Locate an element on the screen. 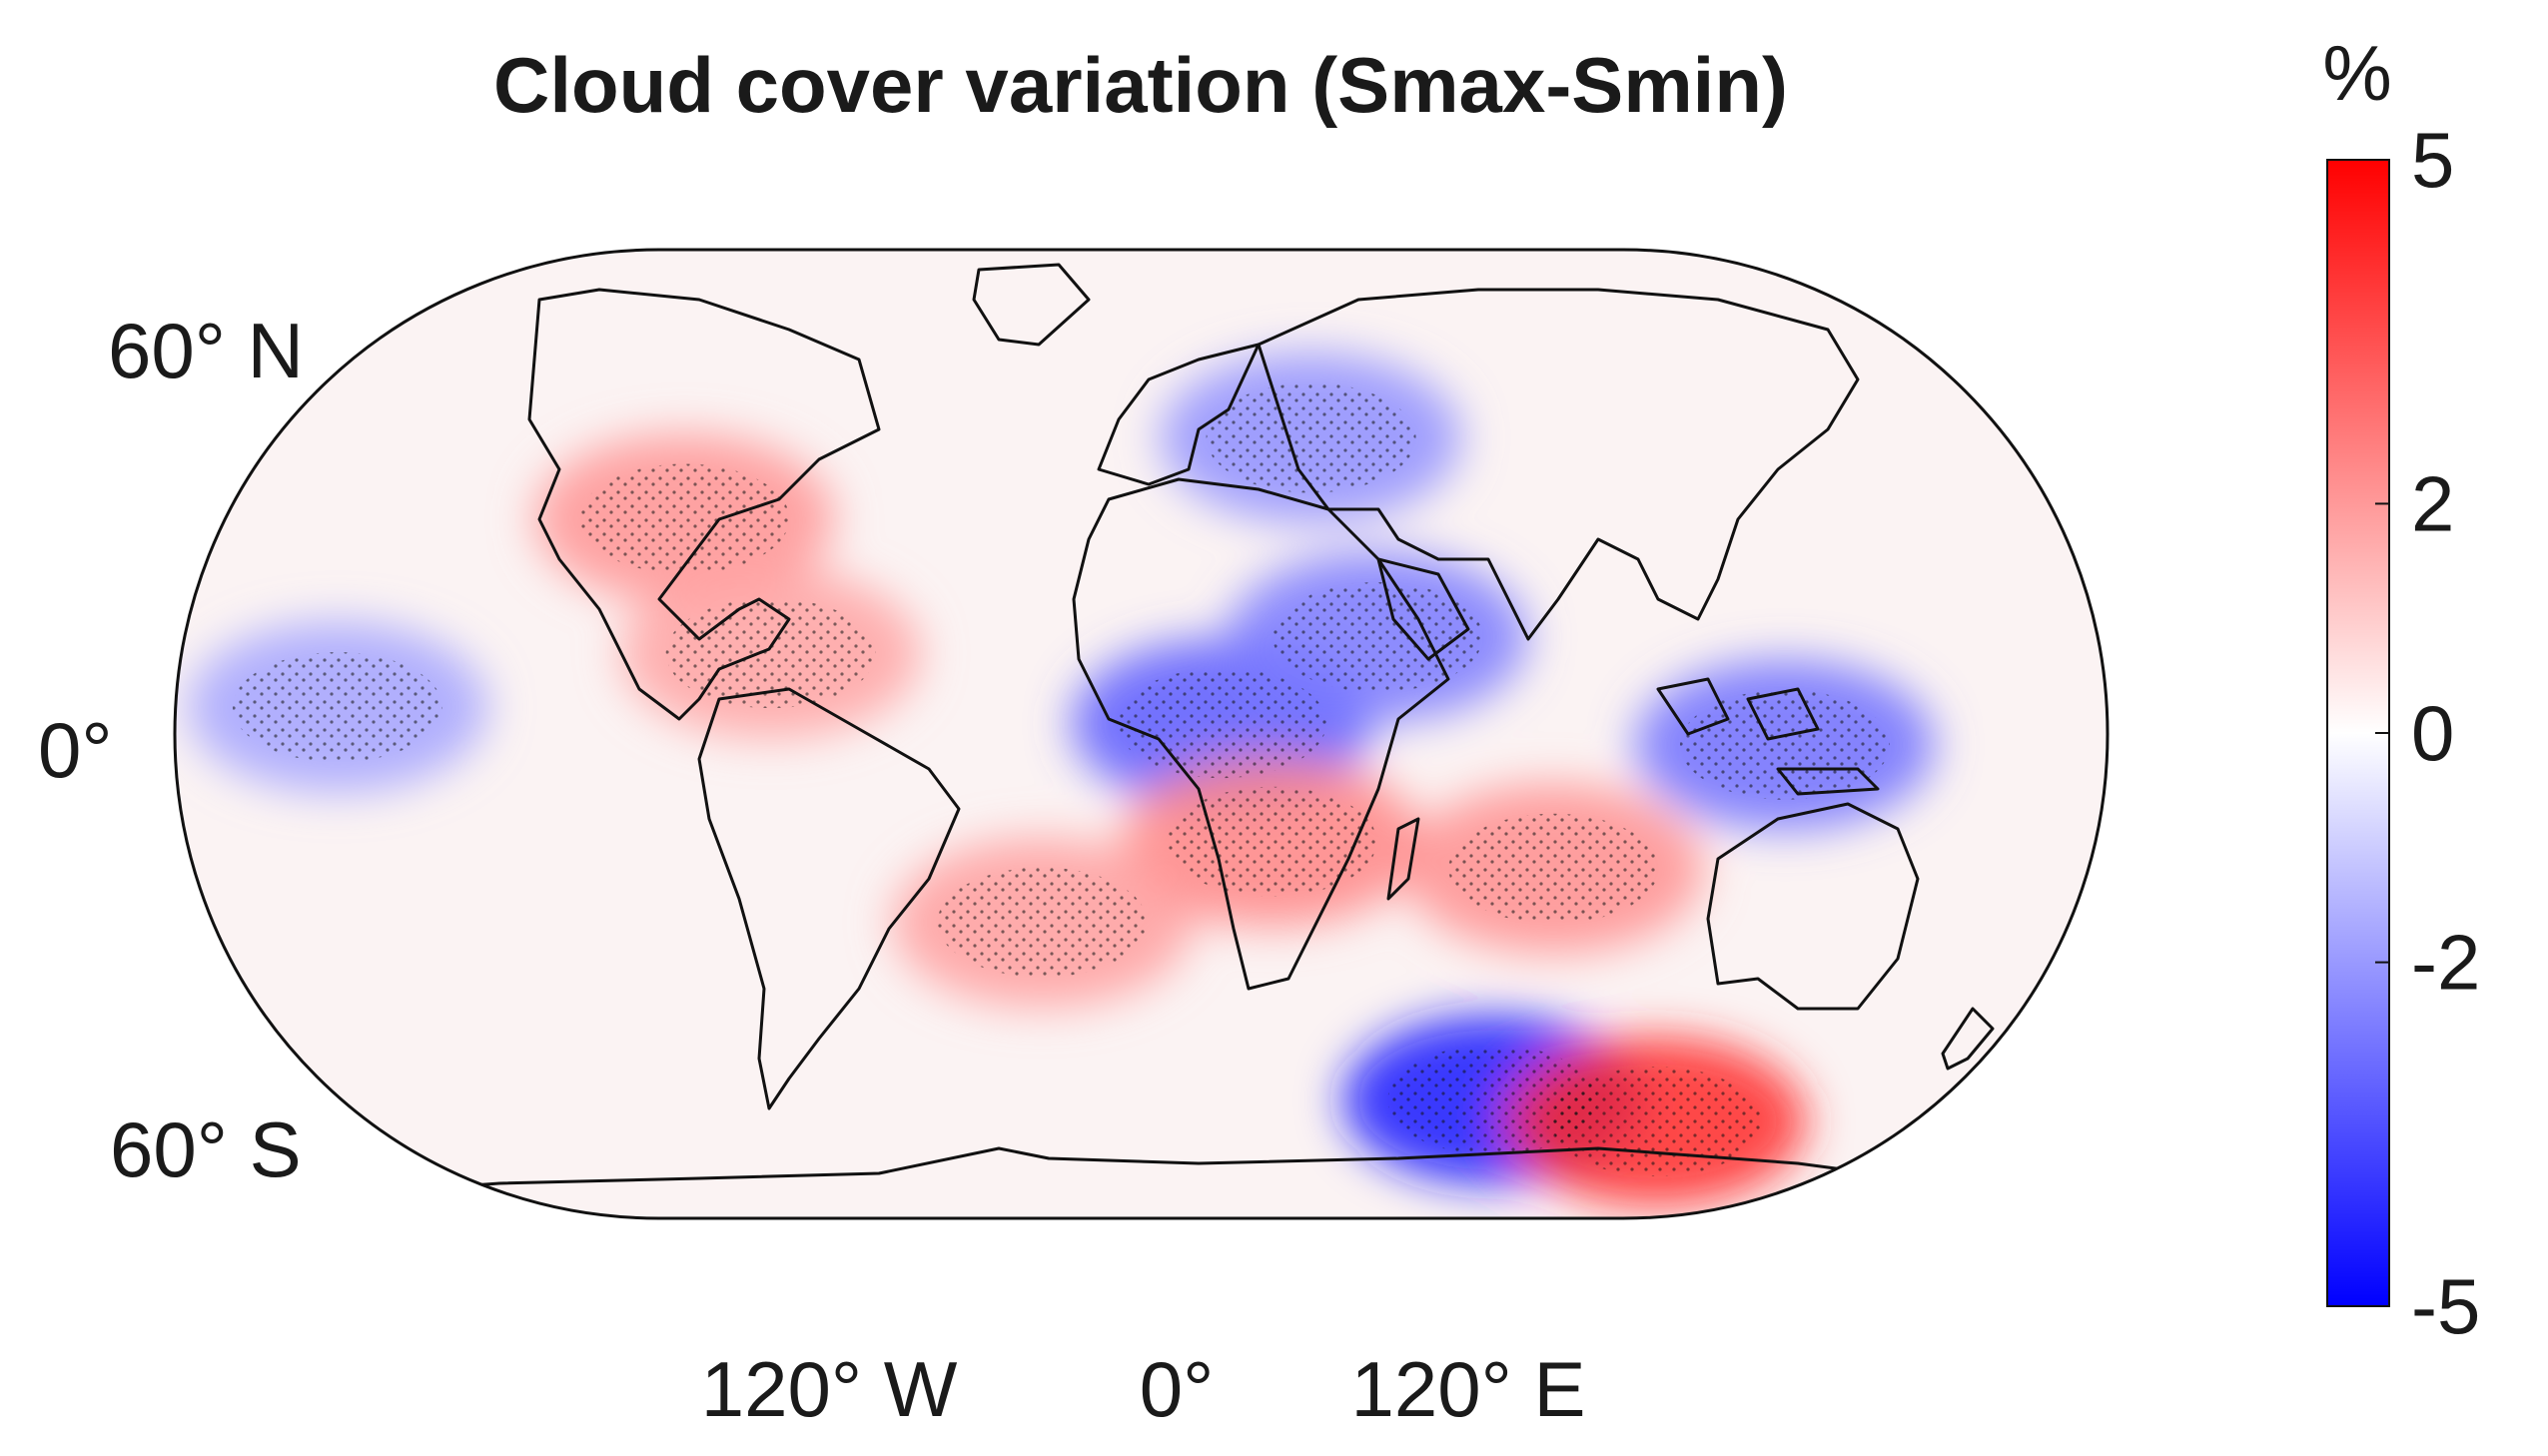  colorbar-ticks: 5 2 0 -2 -5 is located at coordinates (2428, 733).